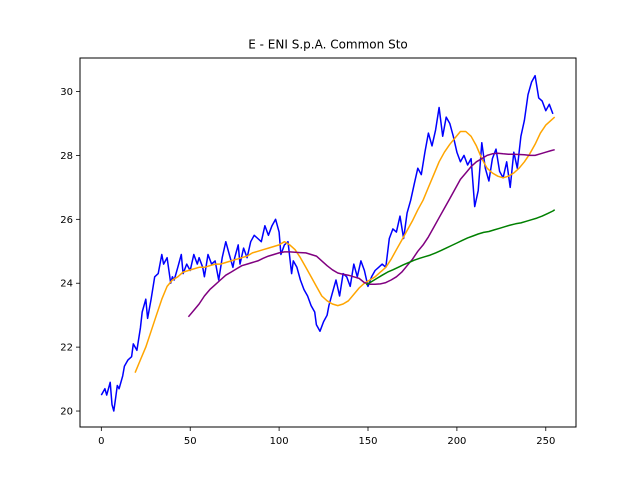  What do you see at coordinates (66, 348) in the screenshot?
I see `y-tick-label-1: 22` at bounding box center [66, 348].